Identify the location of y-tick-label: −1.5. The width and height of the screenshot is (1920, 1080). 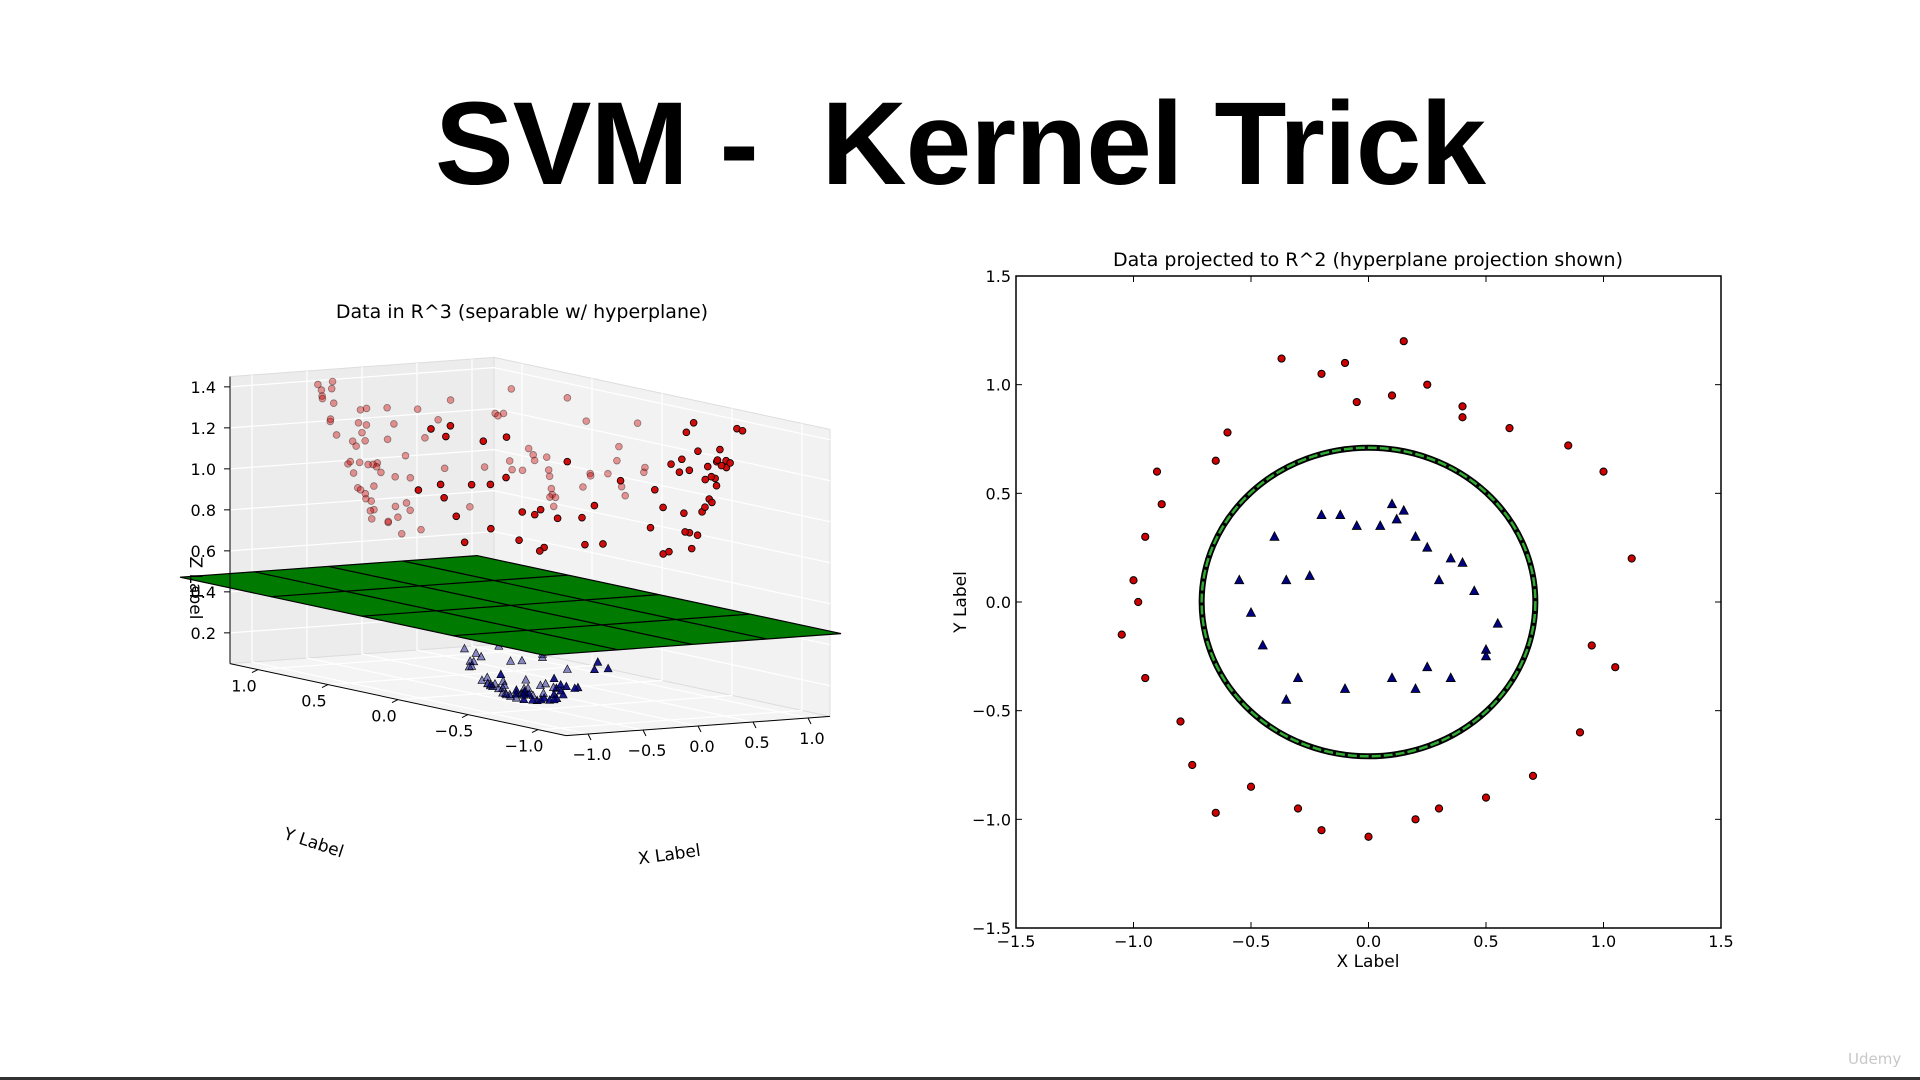
(991, 928).